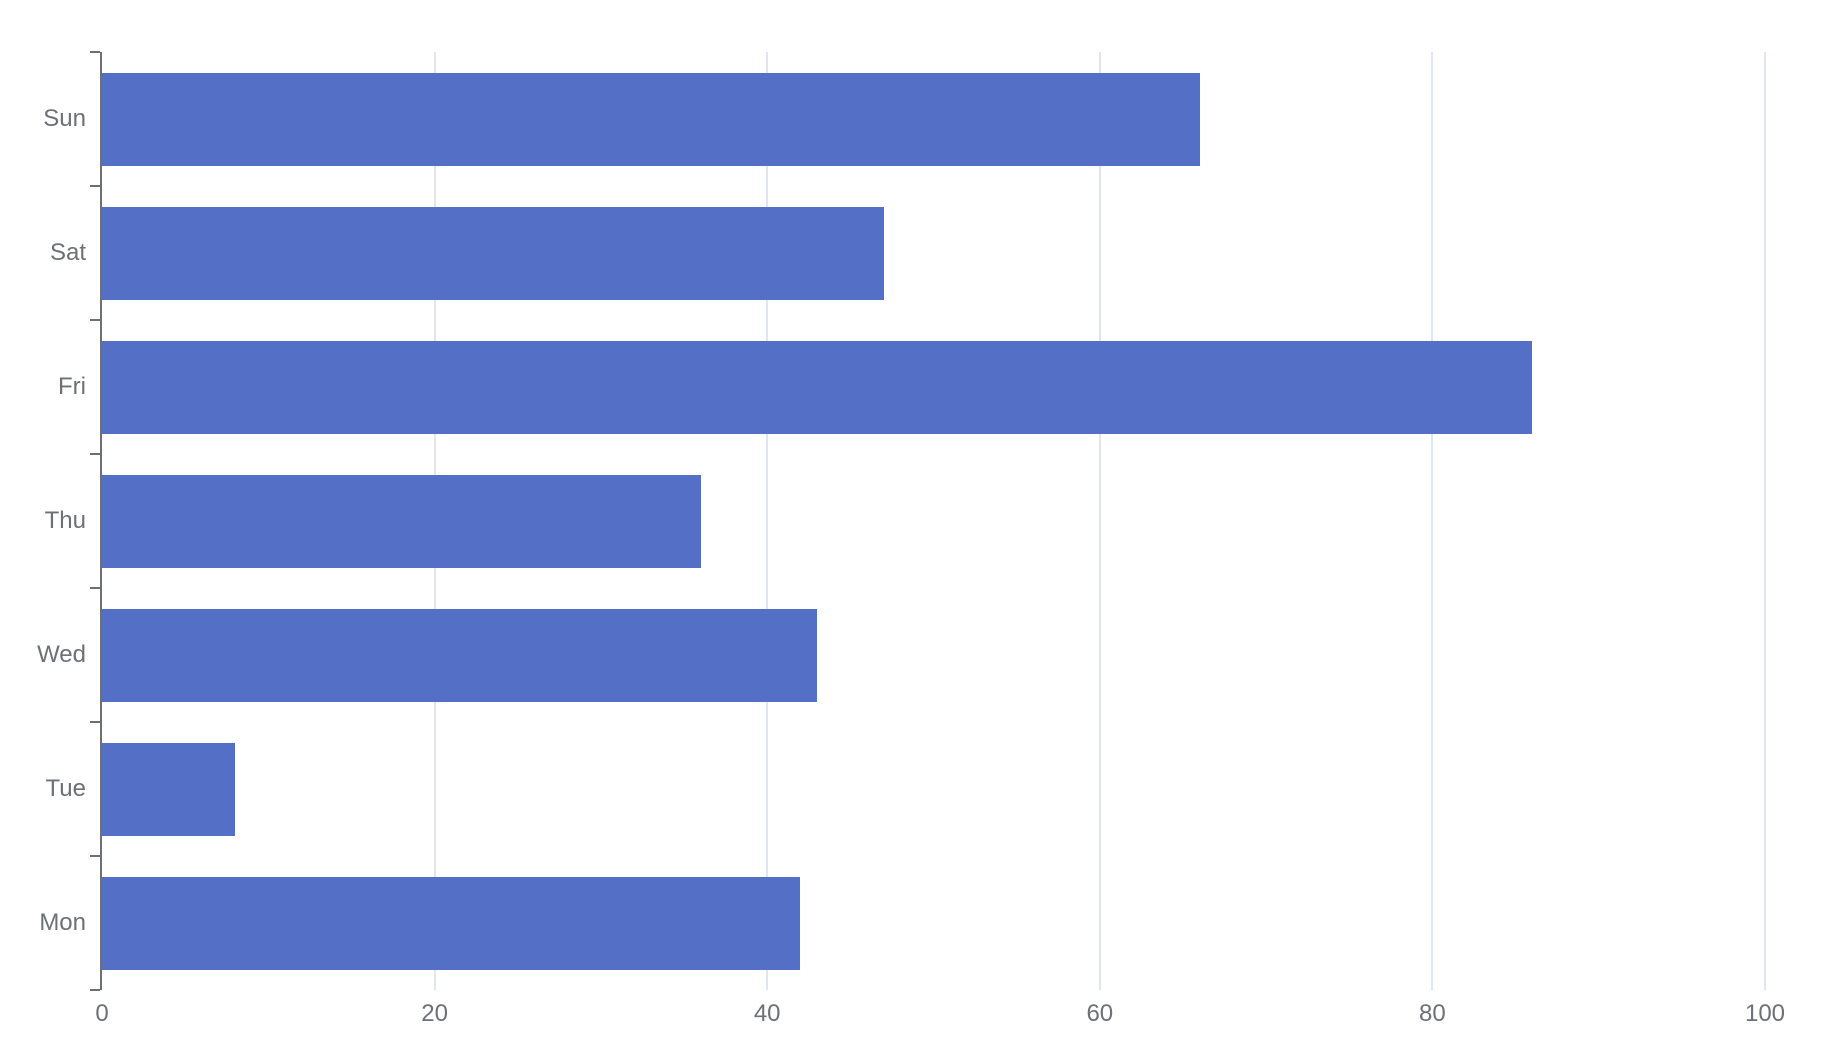 Image resolution: width=1828 pixels, height=1060 pixels. Describe the element at coordinates (169, 789) in the screenshot. I see `bar-tue` at that location.